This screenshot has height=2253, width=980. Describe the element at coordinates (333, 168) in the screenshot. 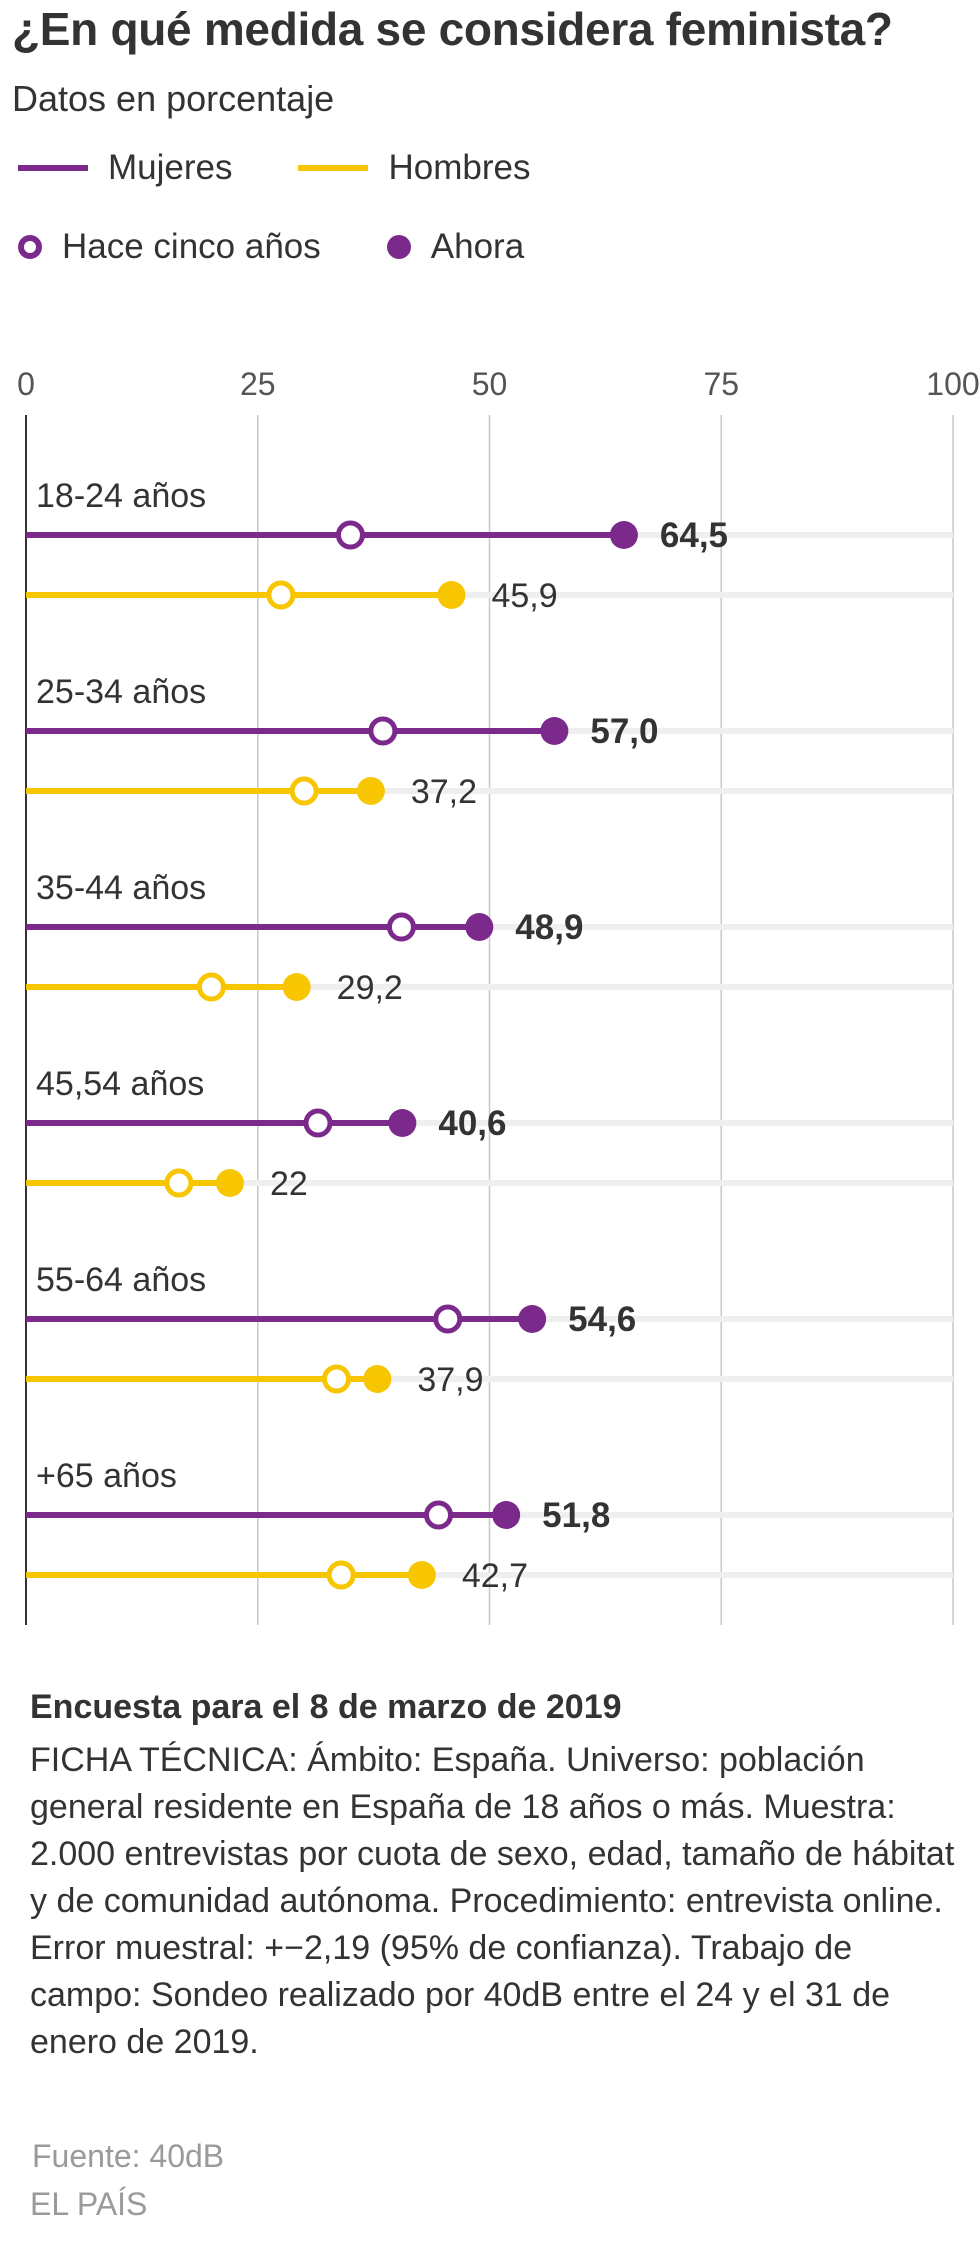

I see `legend-line-hombres` at that location.